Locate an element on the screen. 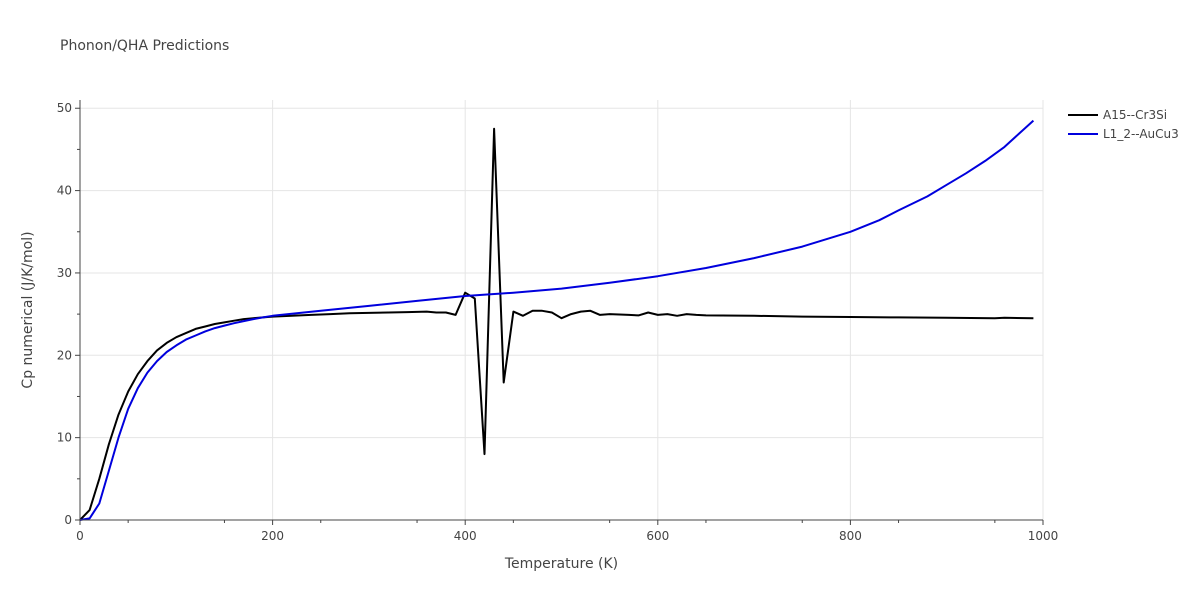  y-tick-label: 50 is located at coordinates (64, 108).